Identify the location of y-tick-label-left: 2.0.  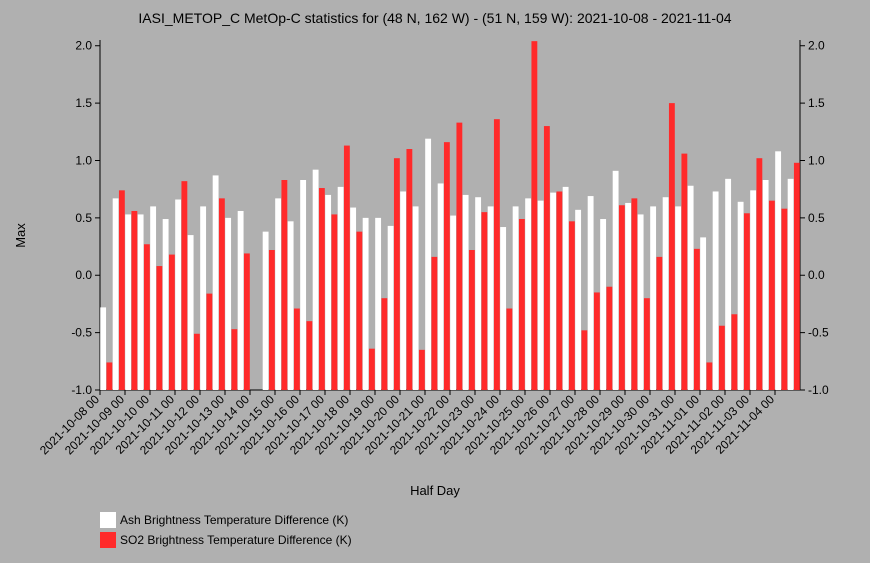
(83, 46).